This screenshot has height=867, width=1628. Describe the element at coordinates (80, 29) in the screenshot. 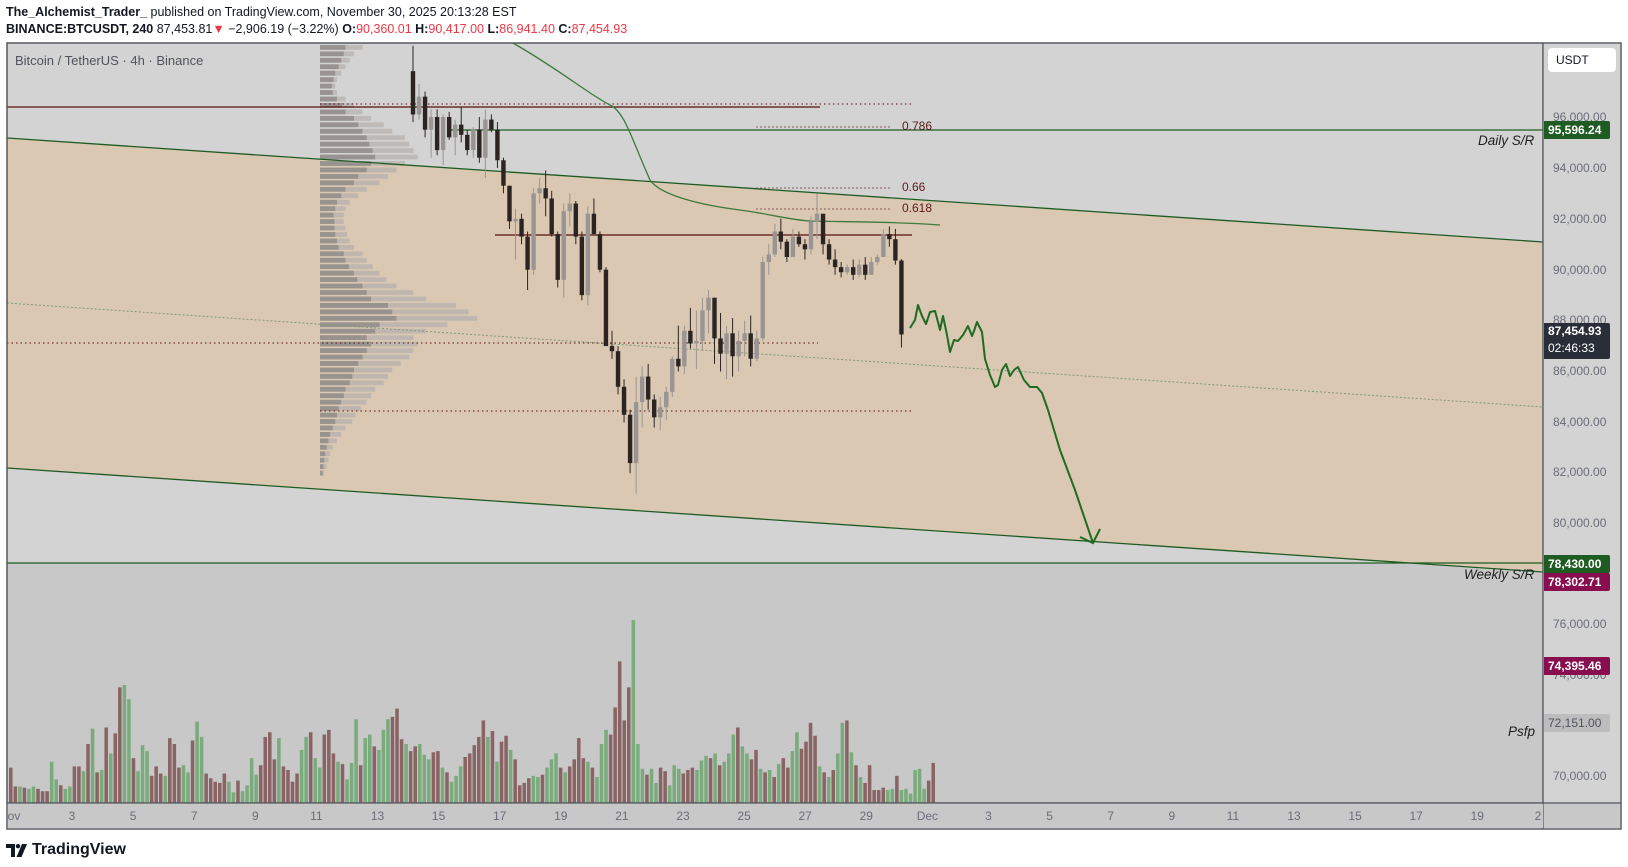

I see `symbol-label: BINANCE:BTCUSDT, 240` at that location.